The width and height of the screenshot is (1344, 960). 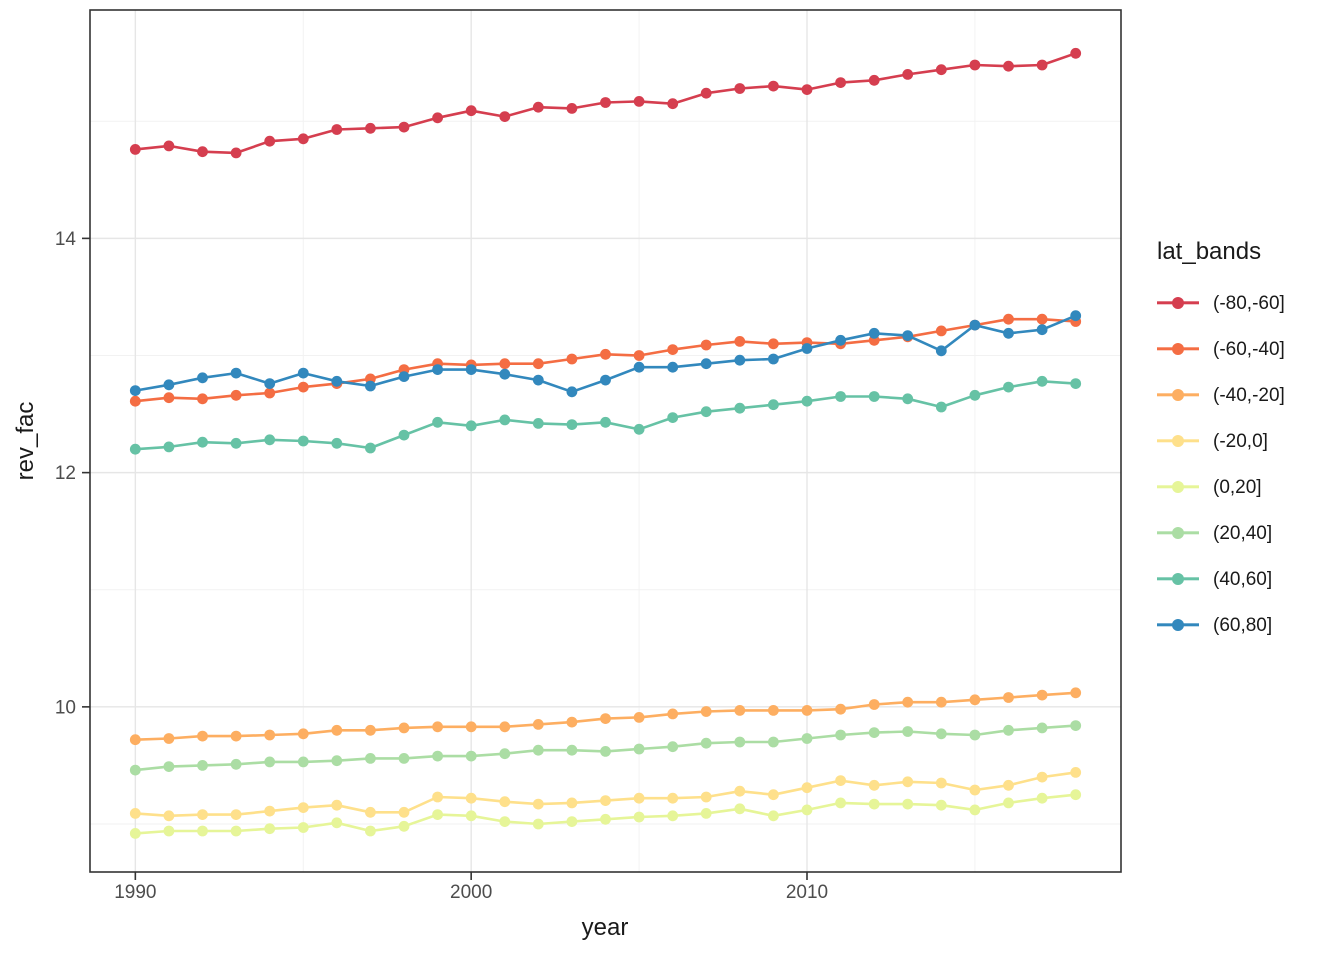 I want to click on legend-label: (-60,-40], so click(x=1249, y=349).